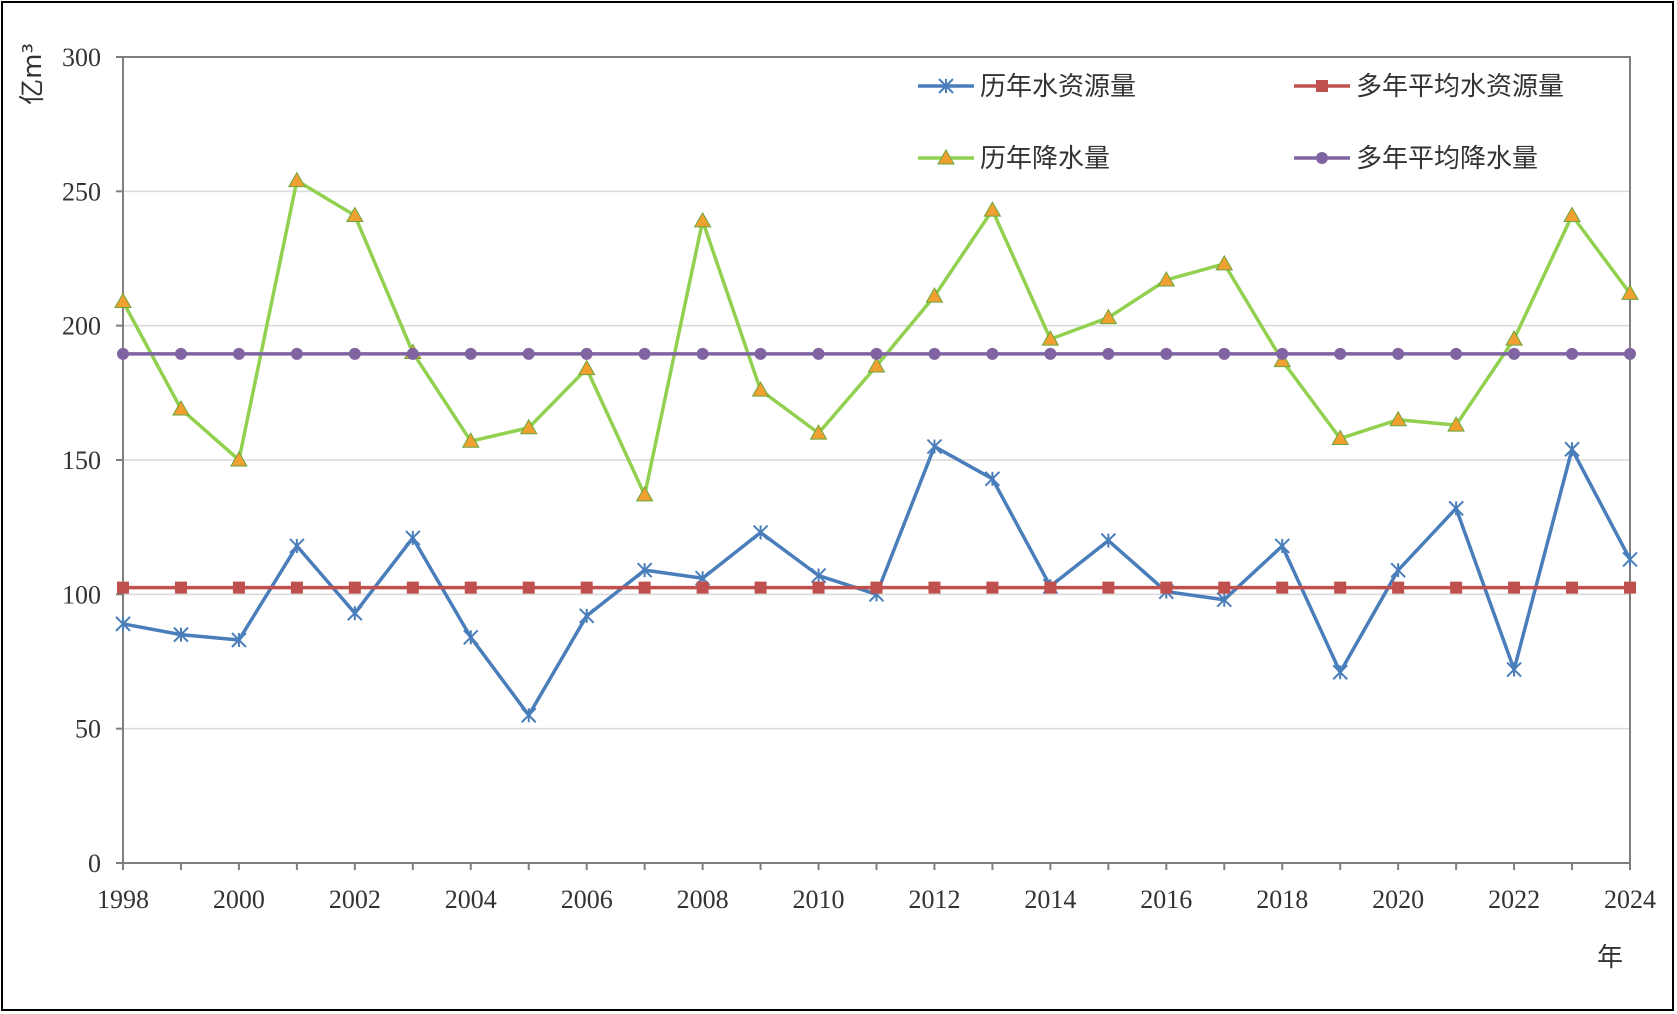 The height and width of the screenshot is (1014, 1677). What do you see at coordinates (1514, 899) in the screenshot?
I see `x-tick-label: 2022` at bounding box center [1514, 899].